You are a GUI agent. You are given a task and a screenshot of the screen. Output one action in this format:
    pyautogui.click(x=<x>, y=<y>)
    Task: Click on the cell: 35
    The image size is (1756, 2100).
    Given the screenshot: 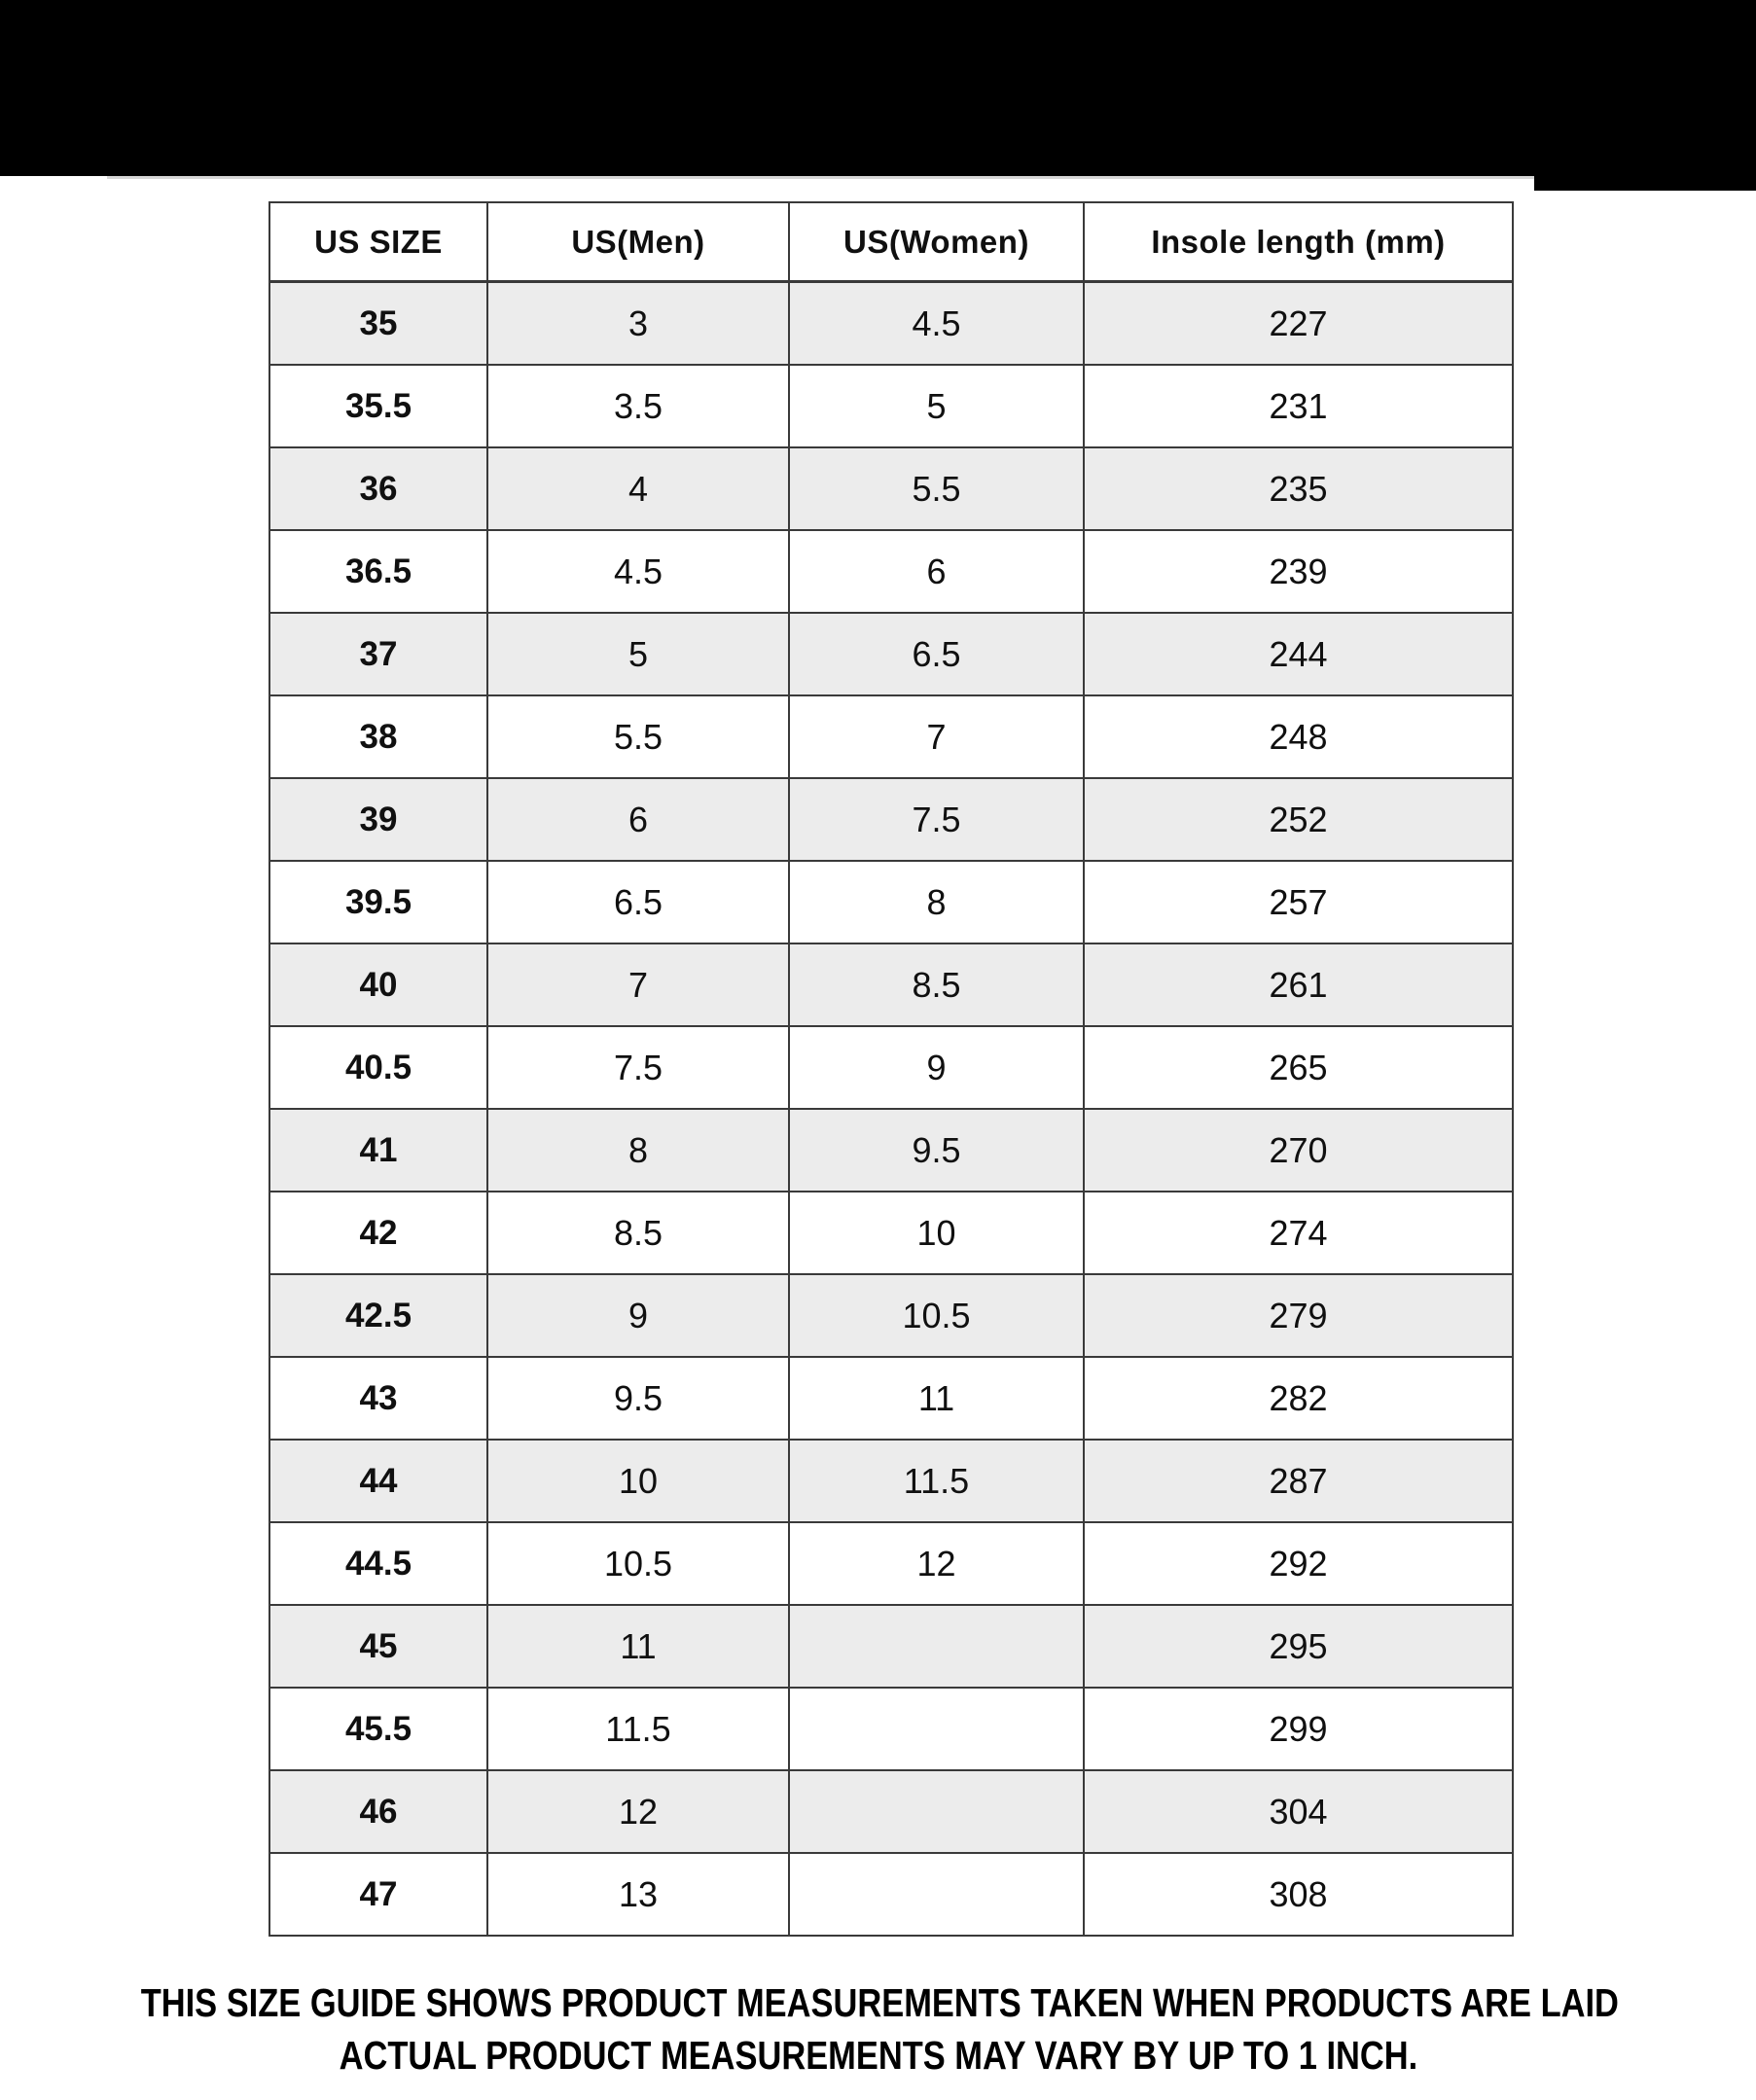 What is the action you would take?
    pyautogui.click(x=378, y=323)
    